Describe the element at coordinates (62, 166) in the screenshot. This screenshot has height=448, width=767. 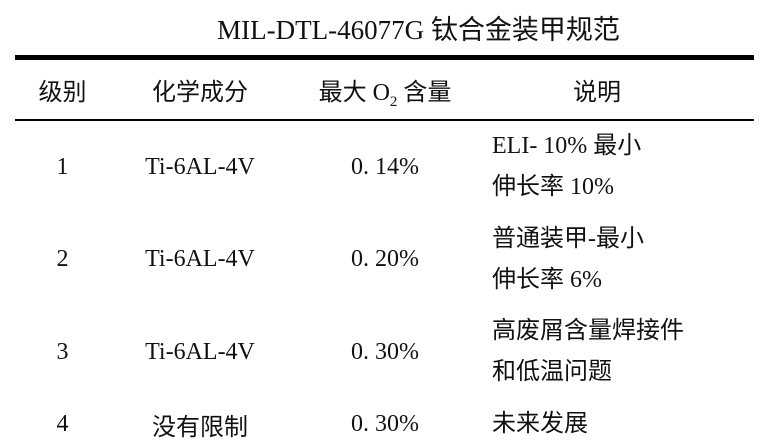
I see `cell-grade: 1` at that location.